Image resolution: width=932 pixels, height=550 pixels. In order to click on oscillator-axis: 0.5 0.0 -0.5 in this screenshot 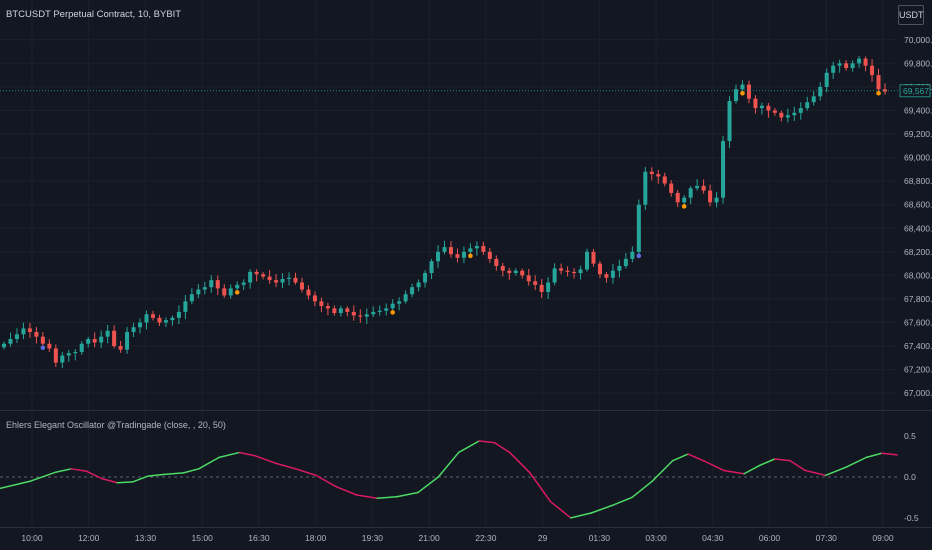, I will do `click(911, 477)`.